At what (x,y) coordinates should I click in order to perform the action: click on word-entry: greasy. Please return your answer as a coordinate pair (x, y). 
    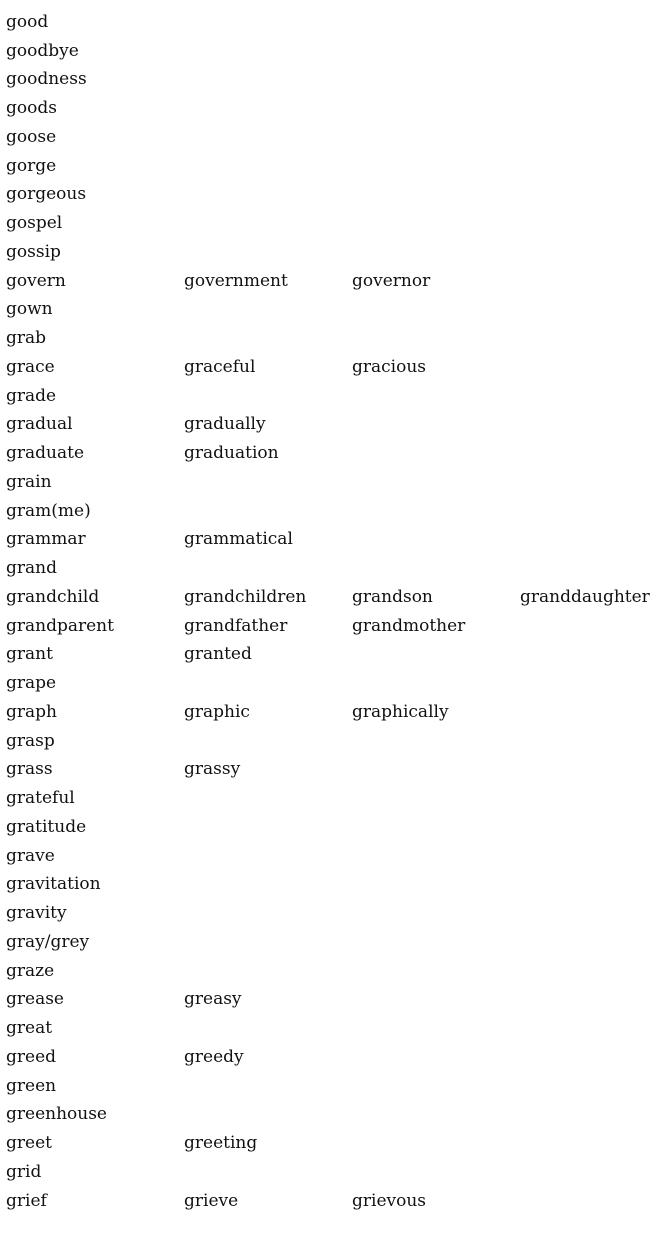
    Looking at the image, I should click on (213, 999).